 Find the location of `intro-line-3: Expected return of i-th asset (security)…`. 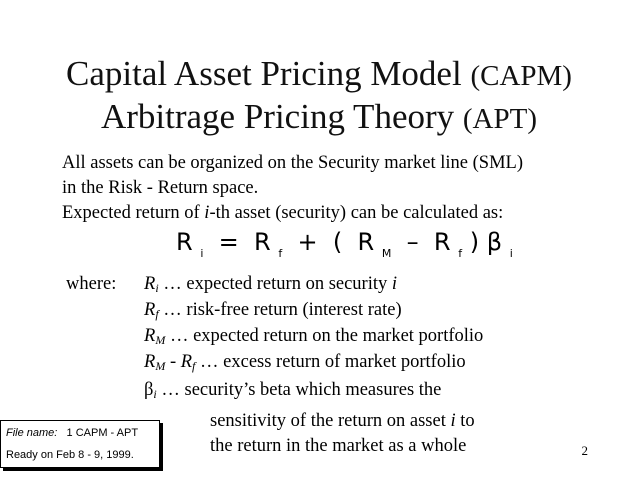

intro-line-3: Expected return of i-th asset (security)… is located at coordinates (282, 213).